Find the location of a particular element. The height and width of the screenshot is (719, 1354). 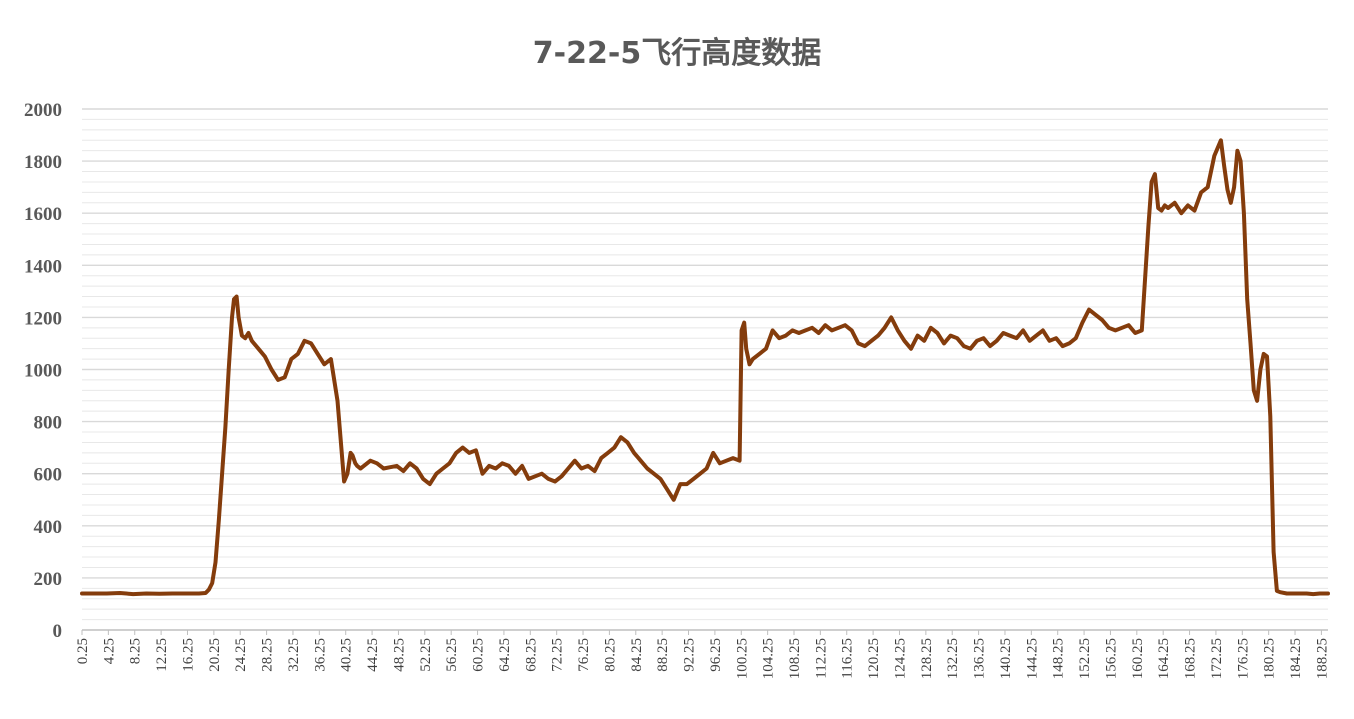

x-tick-label: 92.25 is located at coordinates (690, 655).